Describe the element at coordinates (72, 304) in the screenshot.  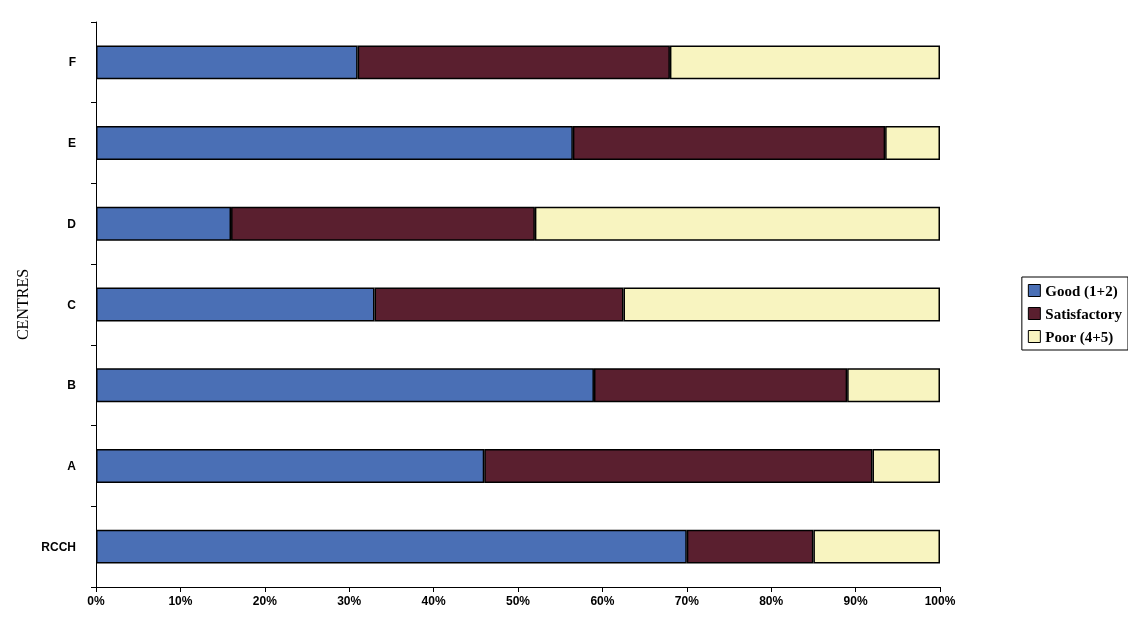
I see `y-tick-label: C` at that location.